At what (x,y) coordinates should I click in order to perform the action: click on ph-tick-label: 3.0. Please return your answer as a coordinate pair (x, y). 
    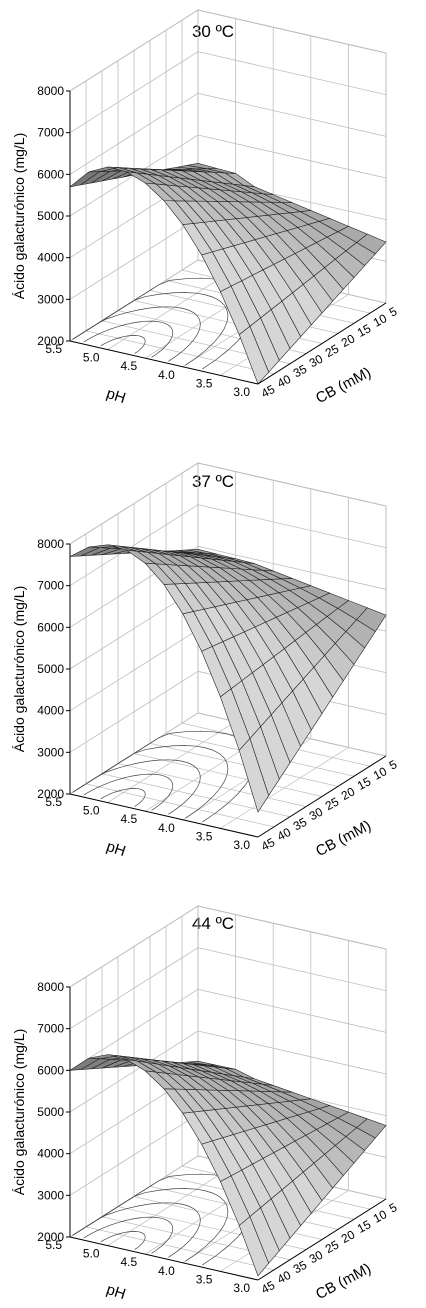
    Looking at the image, I should click on (241, 845).